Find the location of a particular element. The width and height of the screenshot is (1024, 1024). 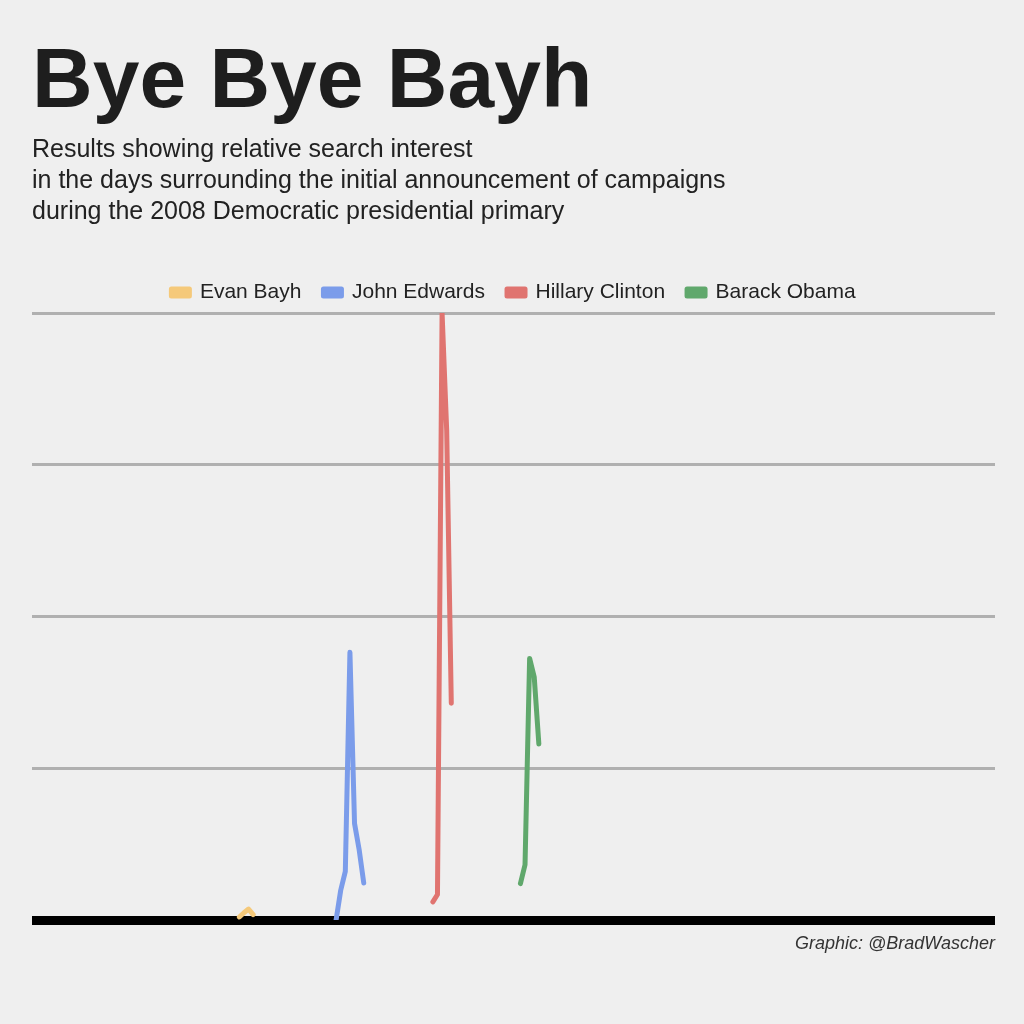

legend-label: Hillary Clinton is located at coordinates (600, 291).